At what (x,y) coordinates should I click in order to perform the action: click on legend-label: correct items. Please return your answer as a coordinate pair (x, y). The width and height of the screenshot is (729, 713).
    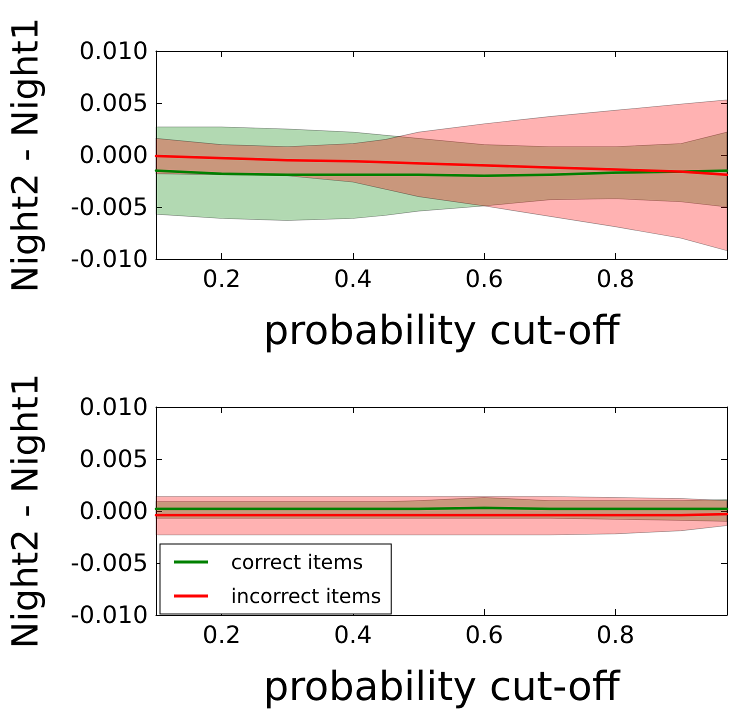
    Looking at the image, I should click on (297, 562).